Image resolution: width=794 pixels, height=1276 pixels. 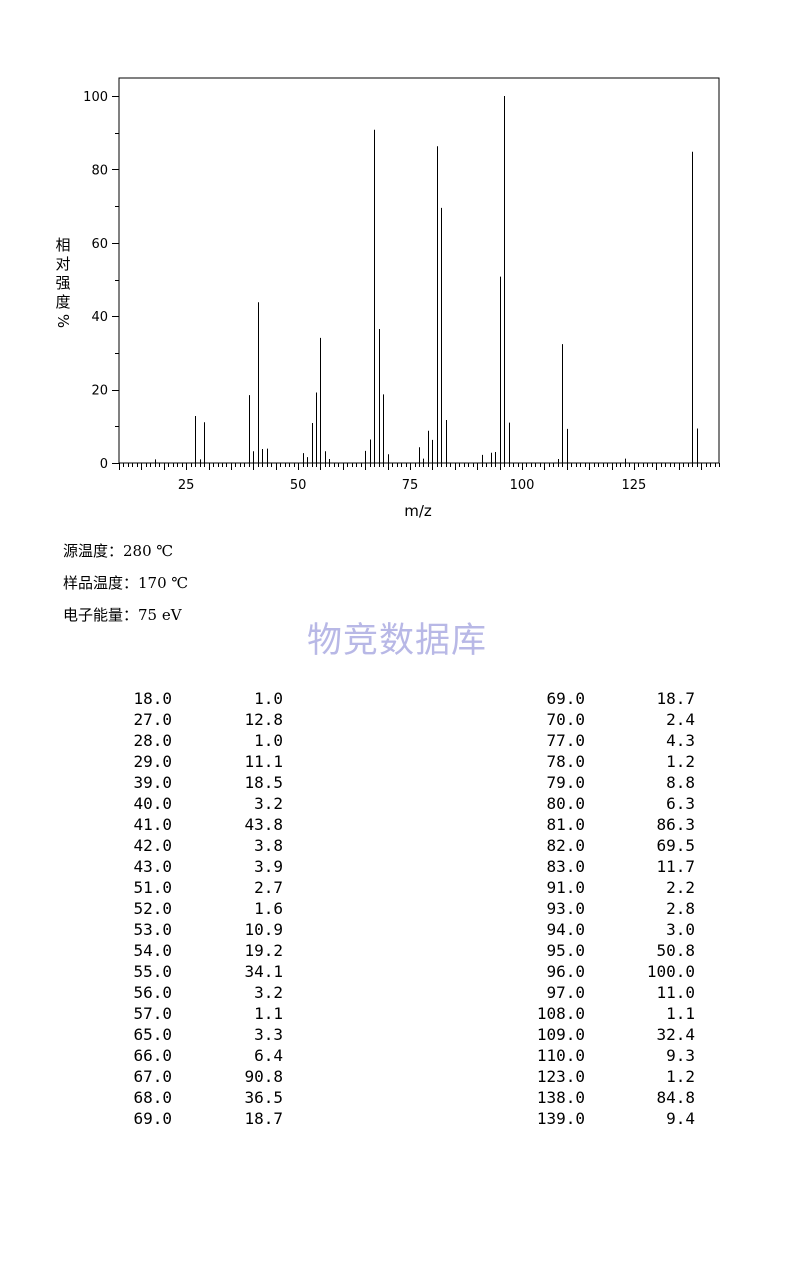 What do you see at coordinates (268, 1013) in the screenshot?
I see `abundance-value: 1.1` at bounding box center [268, 1013].